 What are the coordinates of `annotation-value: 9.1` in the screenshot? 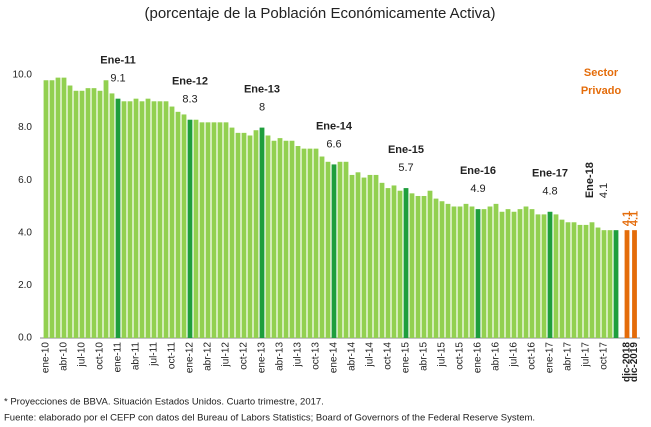 It's located at (117, 79).